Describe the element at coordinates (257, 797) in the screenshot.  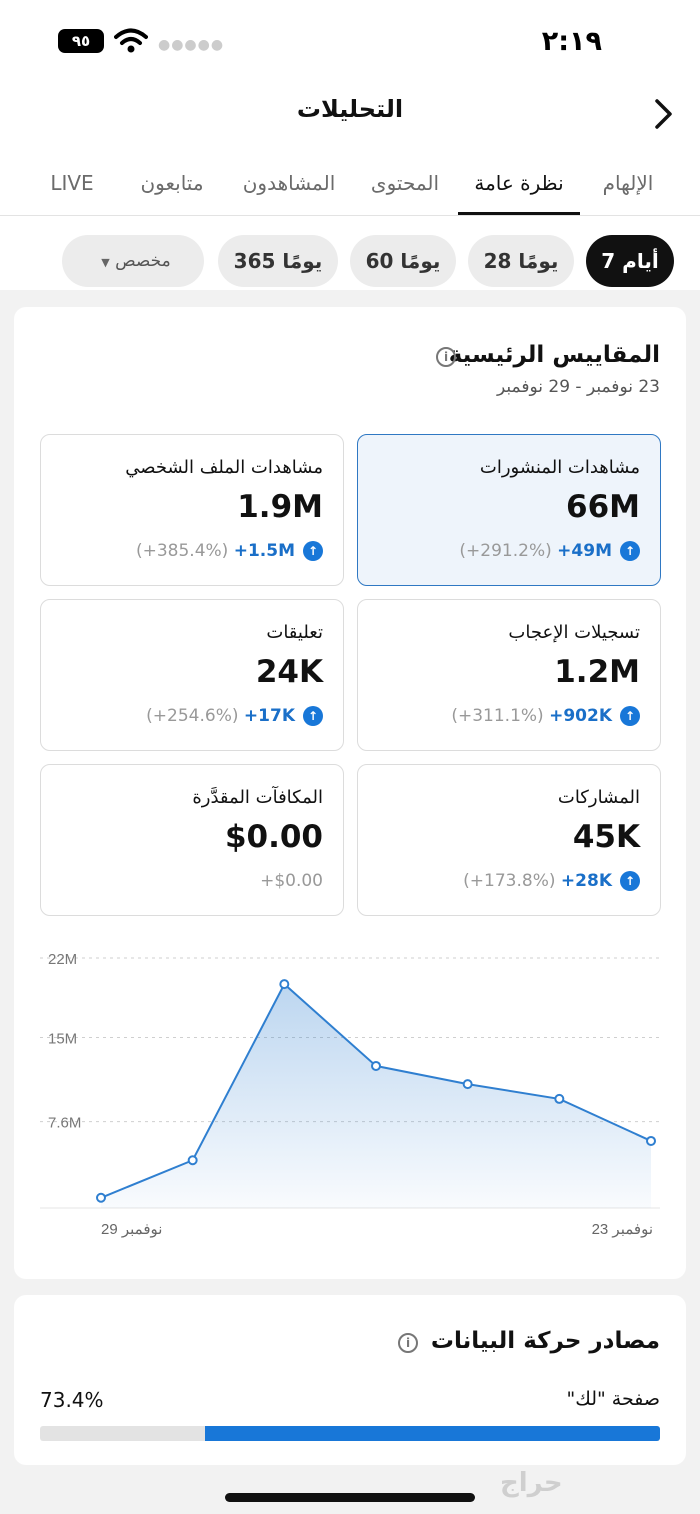
I see `metric-label: المكافآت المقدَّرة` at that location.